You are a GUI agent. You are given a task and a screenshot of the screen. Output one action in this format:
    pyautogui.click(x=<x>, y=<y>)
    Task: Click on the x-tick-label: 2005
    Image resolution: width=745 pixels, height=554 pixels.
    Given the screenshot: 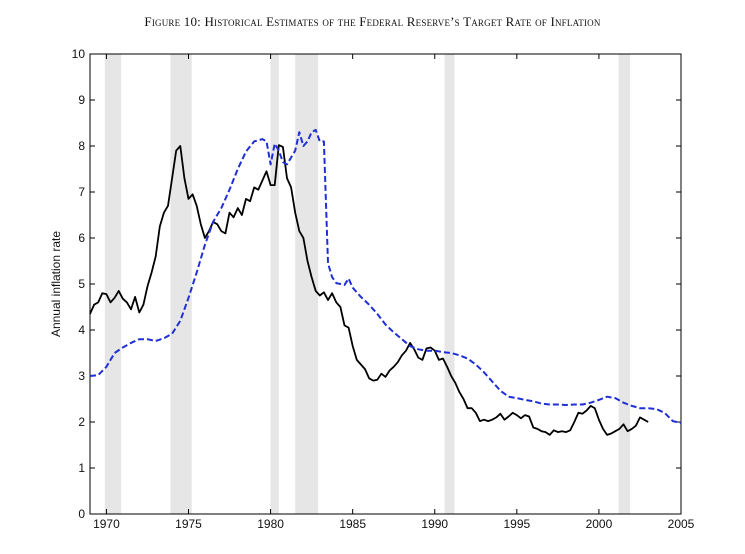 What is the action you would take?
    pyautogui.click(x=681, y=524)
    